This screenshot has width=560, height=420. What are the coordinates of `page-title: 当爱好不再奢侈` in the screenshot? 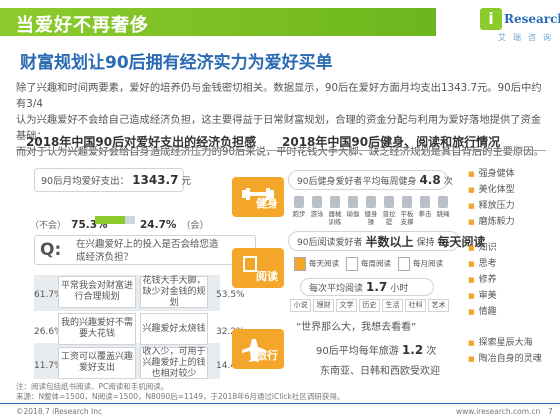 It's located at (82, 25).